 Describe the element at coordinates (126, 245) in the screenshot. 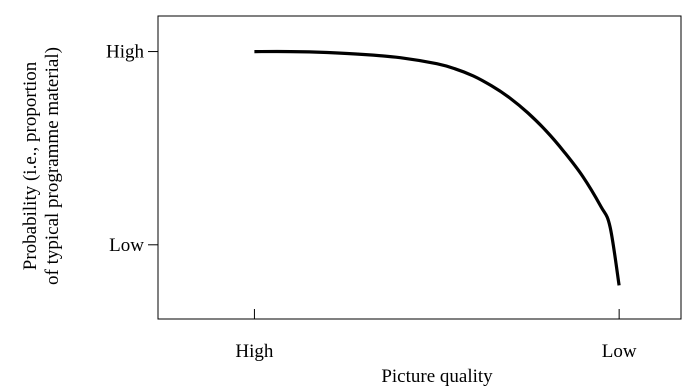

I see `y-tick-label: Low` at that location.